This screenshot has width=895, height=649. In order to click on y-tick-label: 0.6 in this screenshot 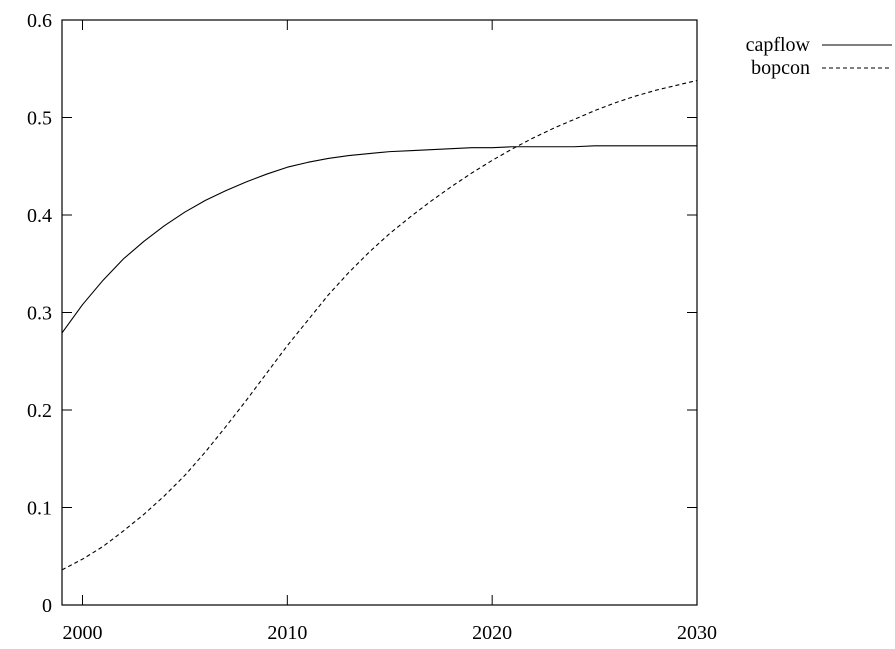, I will do `click(39, 21)`.